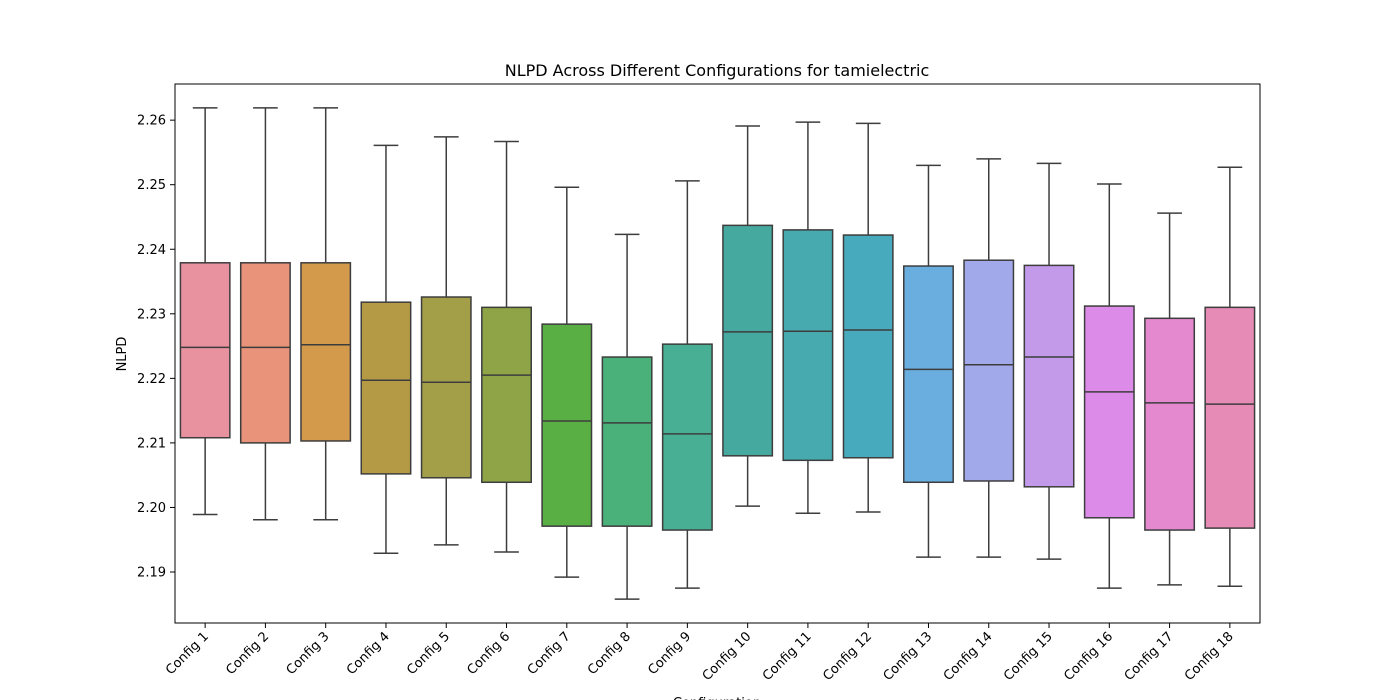  What do you see at coordinates (908, 656) in the screenshot?
I see `x-tick-label: Config 13` at bounding box center [908, 656].